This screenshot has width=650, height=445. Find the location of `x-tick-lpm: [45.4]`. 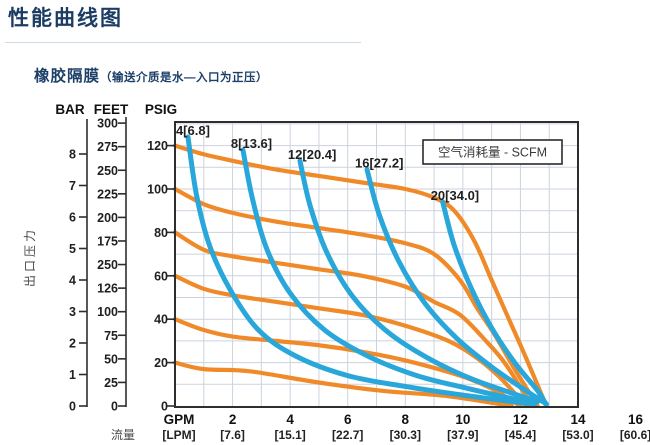

x-tick-lpm: [45.4] is located at coordinates (520, 435).